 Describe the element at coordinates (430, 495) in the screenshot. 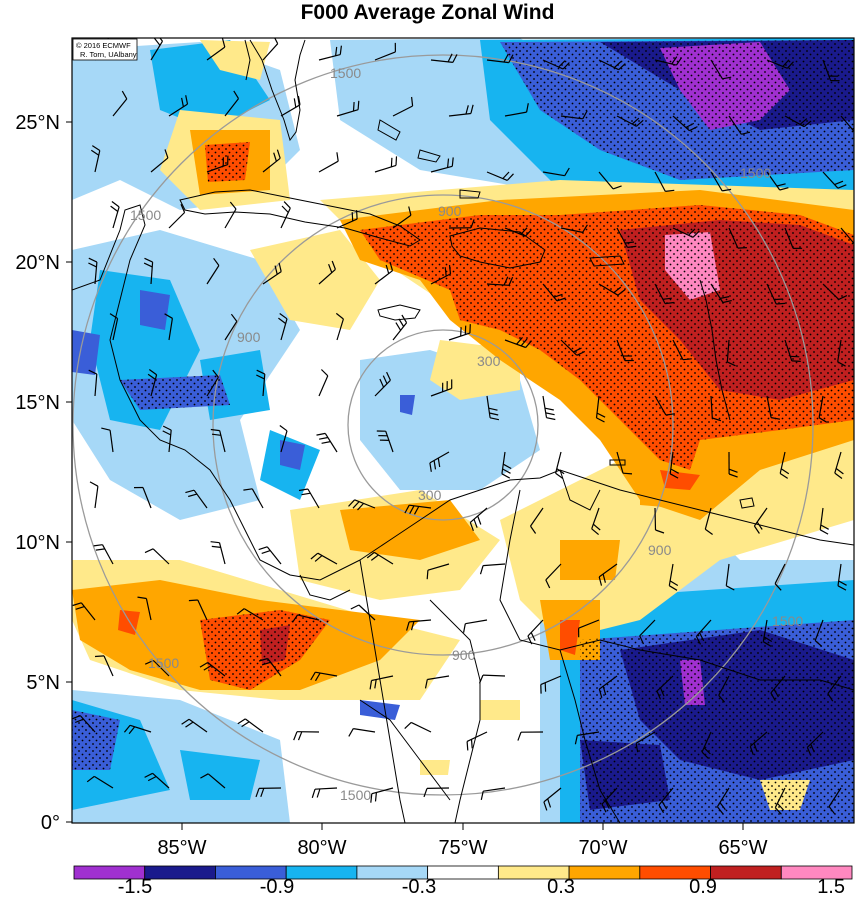

I see `ring-label-300-b: 300` at that location.